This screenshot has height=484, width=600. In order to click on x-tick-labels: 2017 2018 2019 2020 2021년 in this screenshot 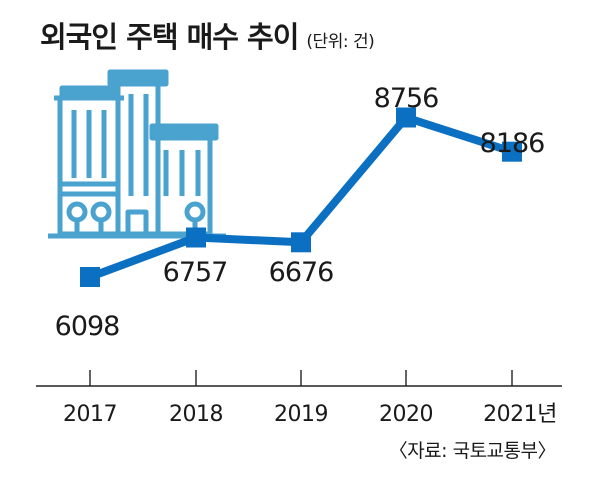, I will do `click(310, 414)`.